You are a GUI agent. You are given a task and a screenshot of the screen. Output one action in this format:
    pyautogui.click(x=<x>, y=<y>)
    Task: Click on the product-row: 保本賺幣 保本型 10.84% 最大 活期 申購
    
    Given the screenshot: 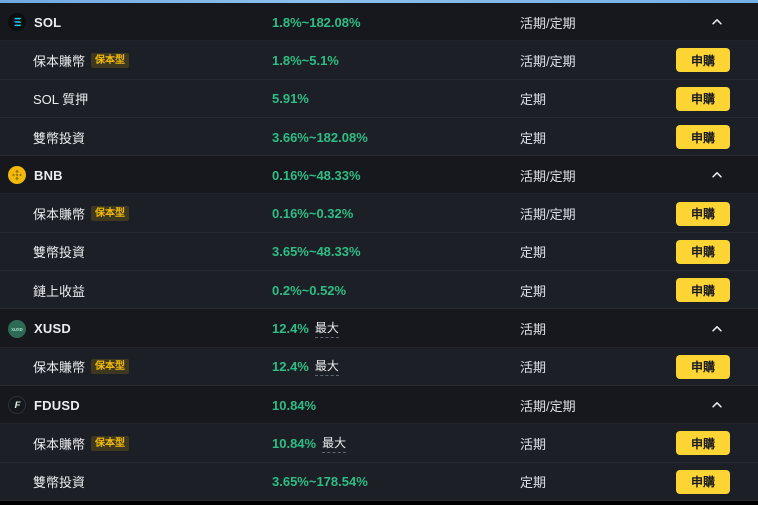 What is the action you would take?
    pyautogui.click(x=379, y=443)
    